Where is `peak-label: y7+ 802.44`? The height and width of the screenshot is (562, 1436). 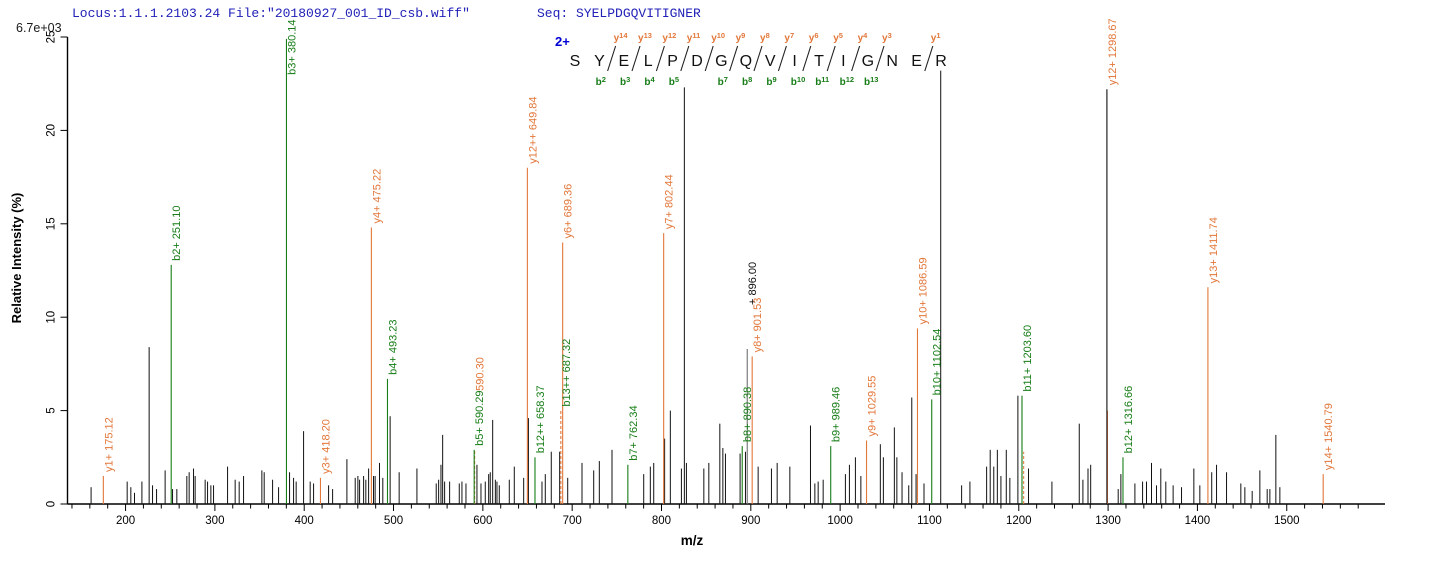 peak-label: y7+ 802.44 is located at coordinates (670, 201).